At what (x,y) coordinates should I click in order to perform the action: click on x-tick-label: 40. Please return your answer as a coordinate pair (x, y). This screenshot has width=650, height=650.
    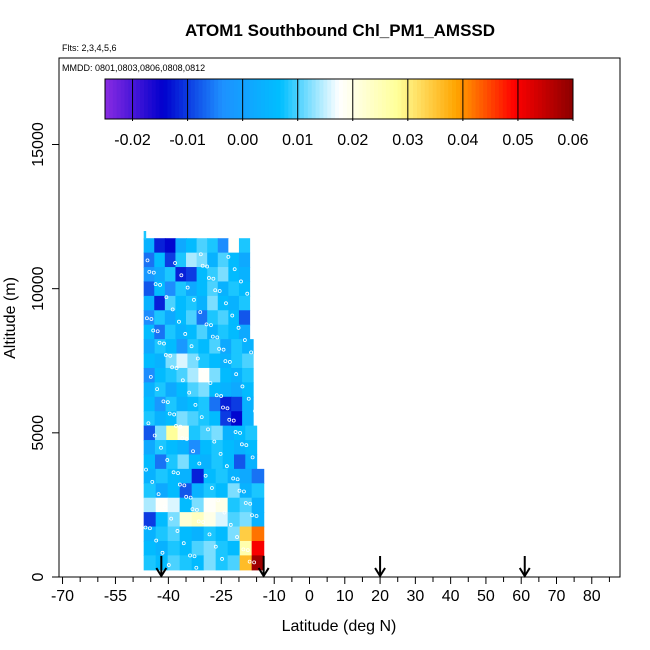
    Looking at the image, I should click on (451, 596).